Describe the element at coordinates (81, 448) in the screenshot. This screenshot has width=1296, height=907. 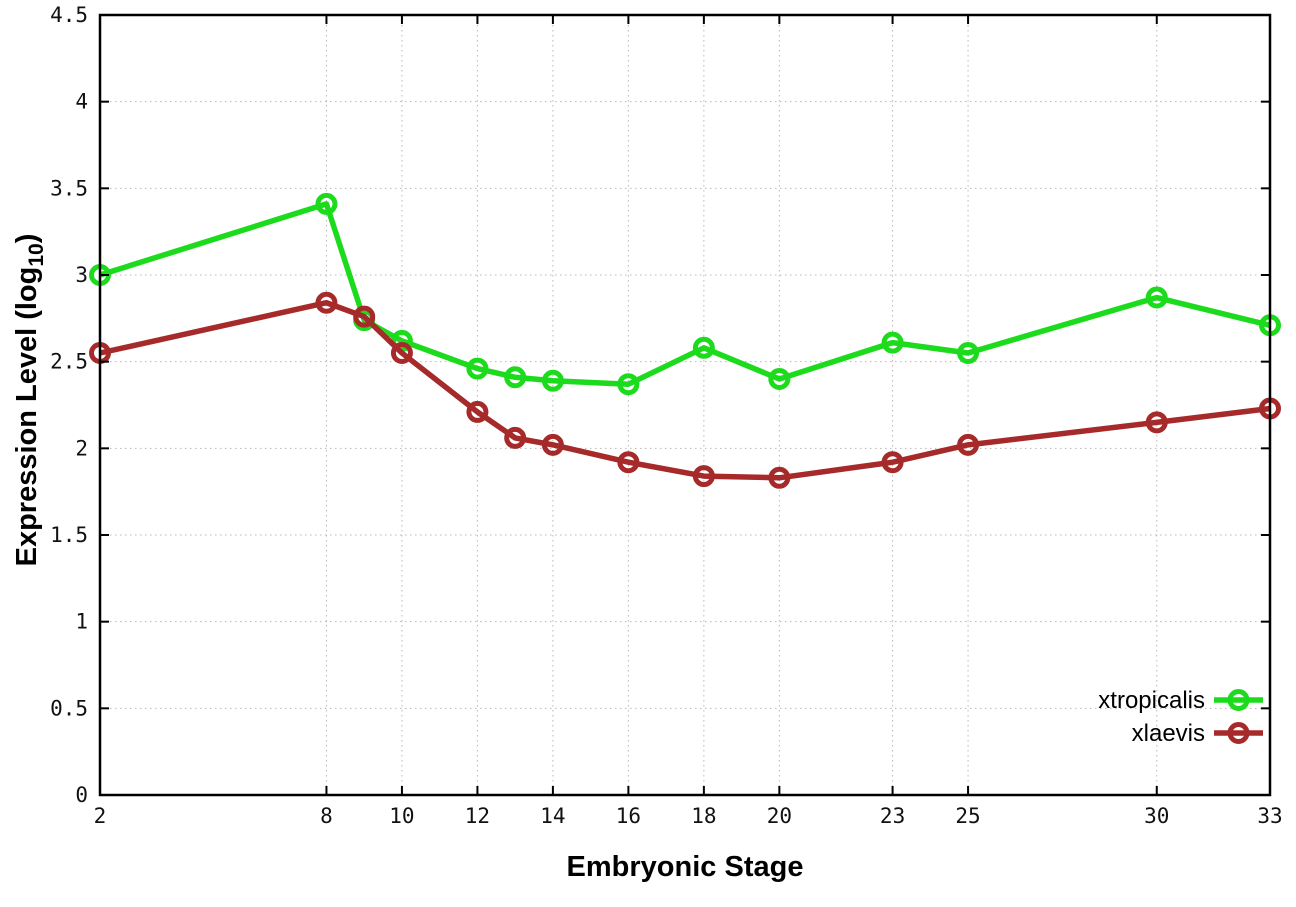
I see `y-tick-label: 2` at that location.